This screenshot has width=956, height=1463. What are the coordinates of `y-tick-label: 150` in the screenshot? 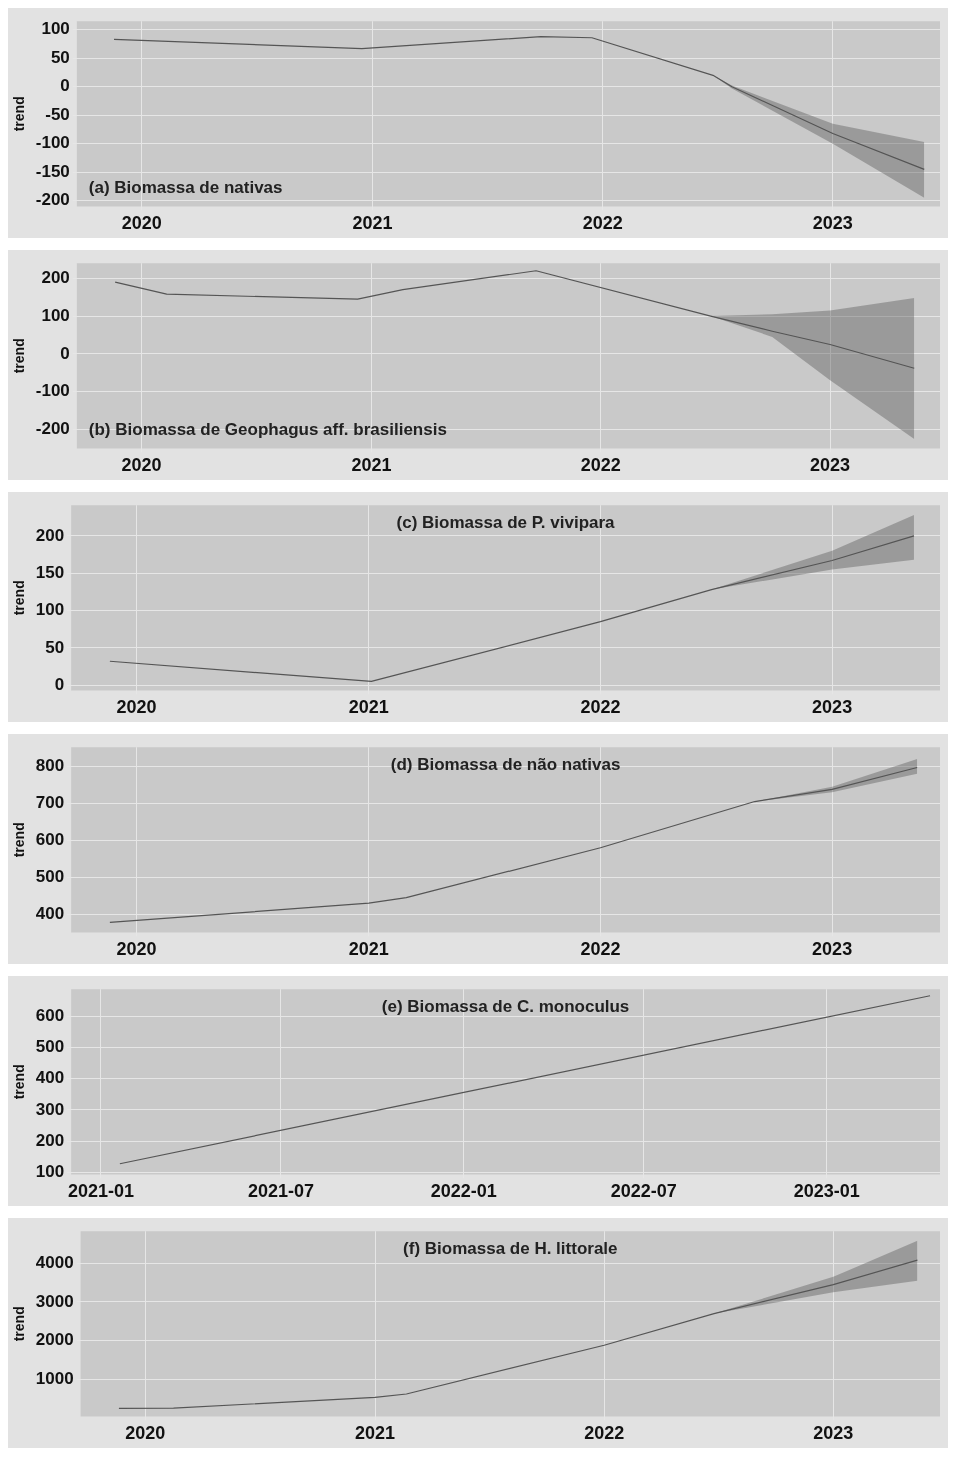 It's located at (50, 572).